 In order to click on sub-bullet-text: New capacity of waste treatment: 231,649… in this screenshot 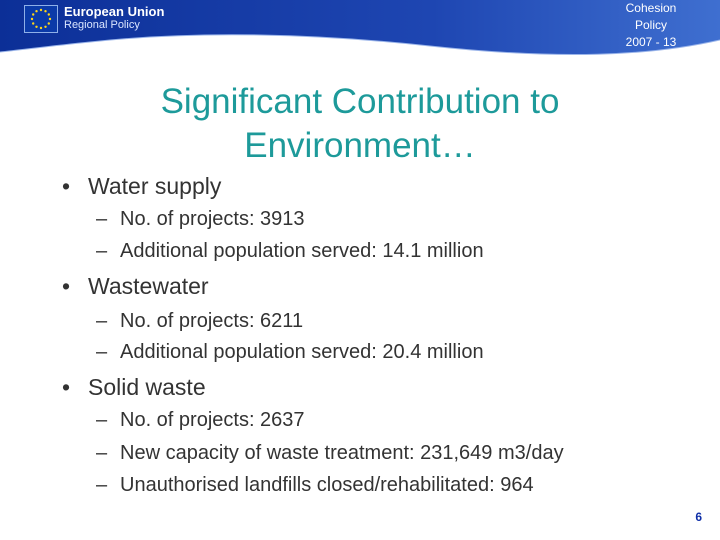, I will do `click(342, 453)`.